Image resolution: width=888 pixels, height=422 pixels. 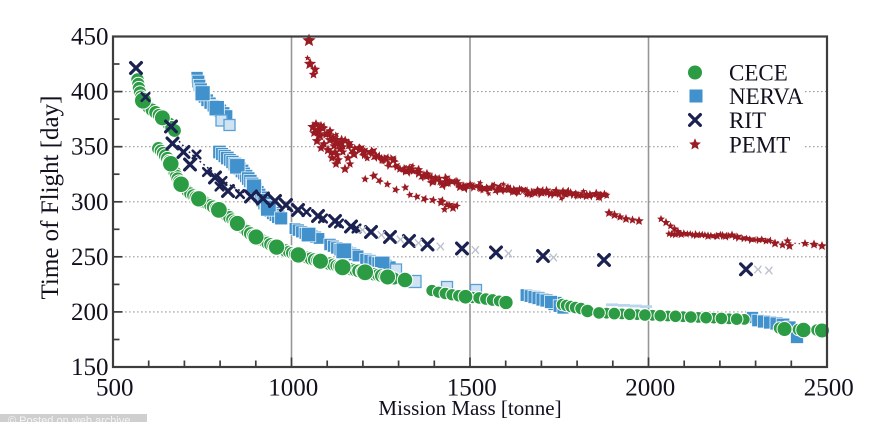 What do you see at coordinates (293, 388) in the screenshot?
I see `svg-text: 1000` at bounding box center [293, 388].